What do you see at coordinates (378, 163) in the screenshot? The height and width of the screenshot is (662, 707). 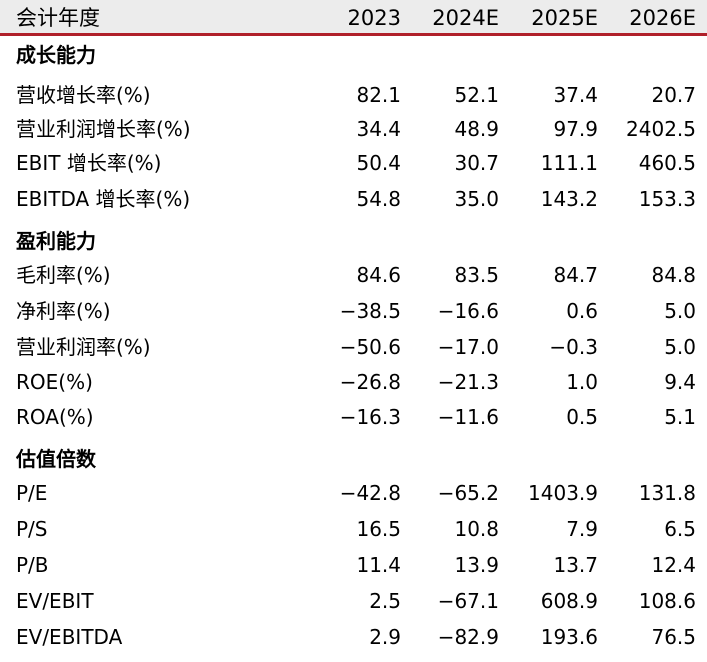 I see `row-value: 50.4` at bounding box center [378, 163].